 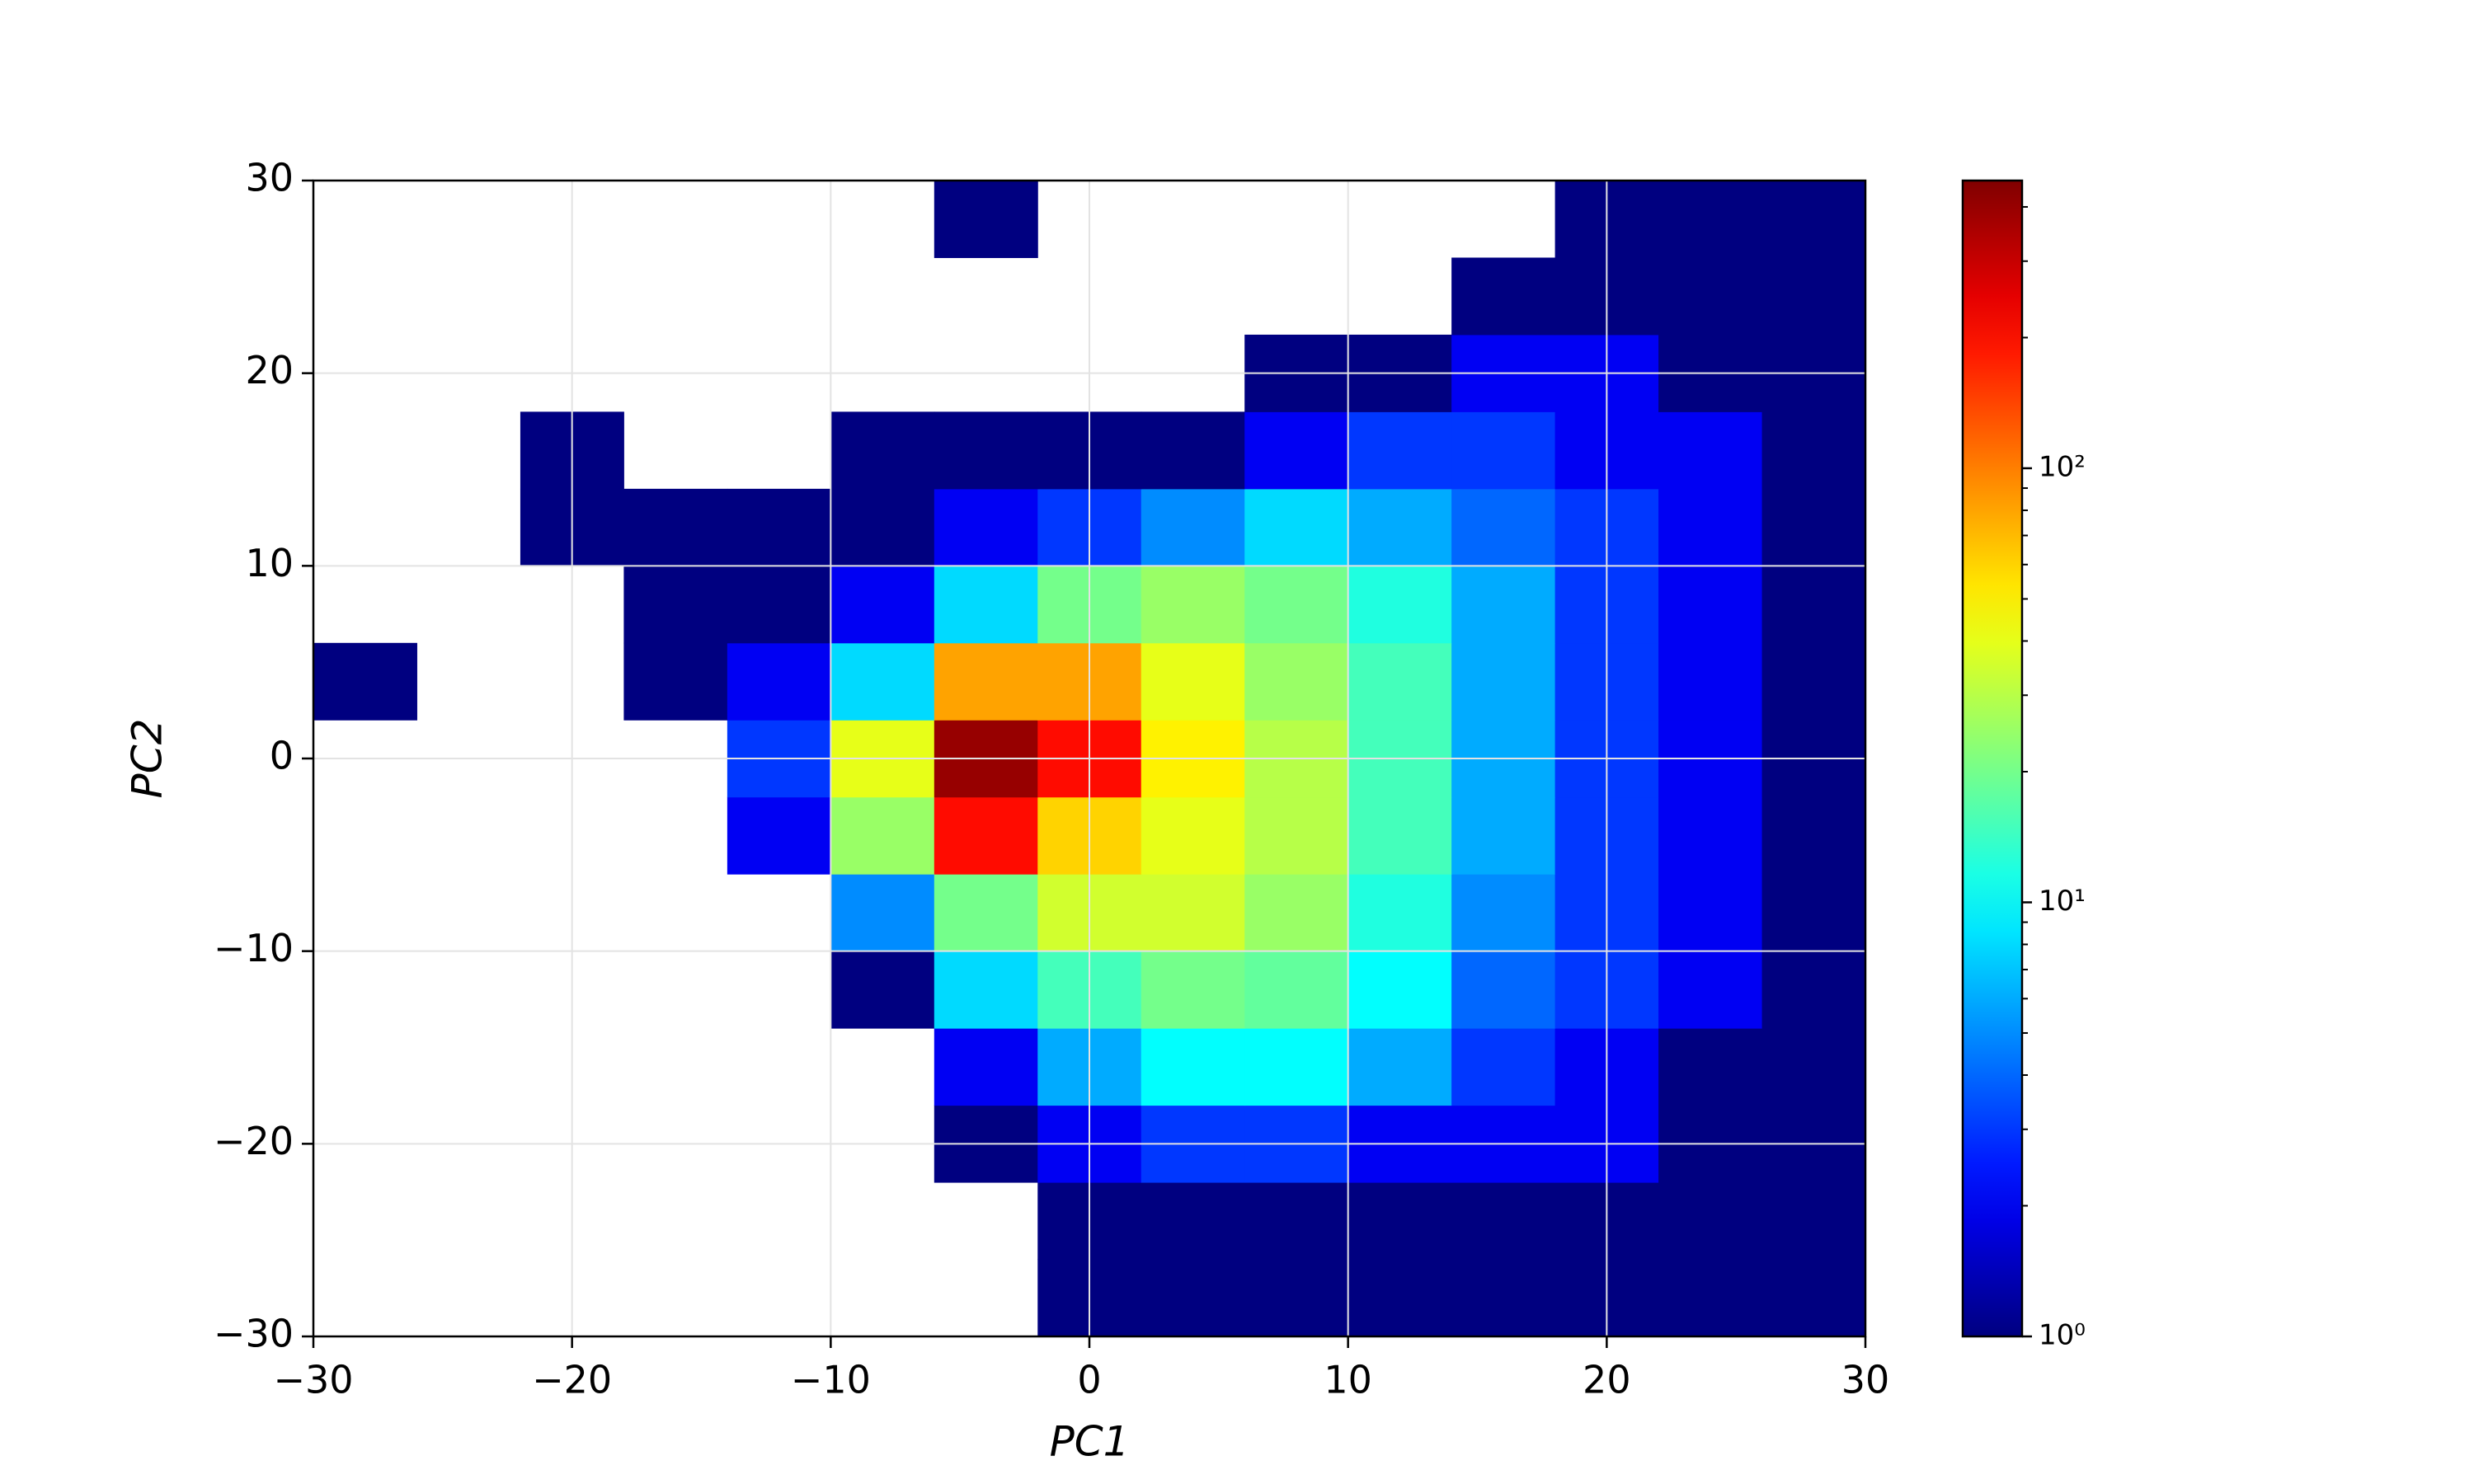 I want to click on y-tick-label: 10, so click(x=269, y=563).